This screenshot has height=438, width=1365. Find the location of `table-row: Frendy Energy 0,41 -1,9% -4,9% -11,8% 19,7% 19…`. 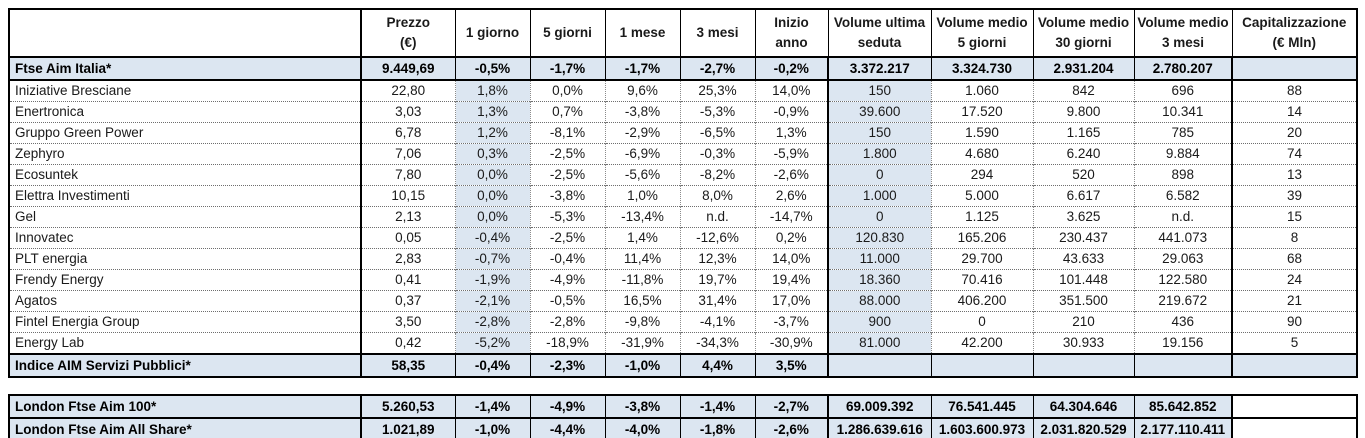

table-row: Frendy Energy 0,41 -1,9% -4,9% -11,8% 19,7% 19… is located at coordinates (683, 280).